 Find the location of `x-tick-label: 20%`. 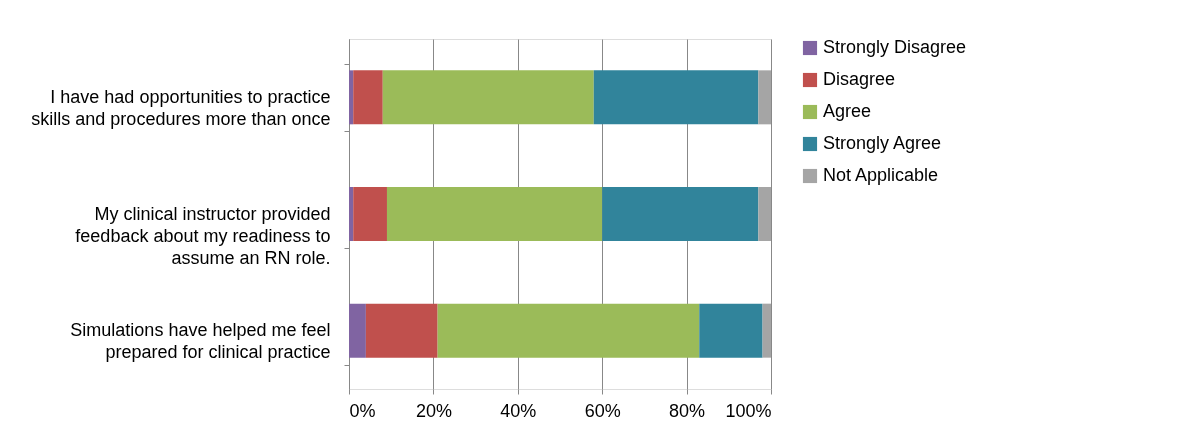

x-tick-label: 20% is located at coordinates (433, 410).